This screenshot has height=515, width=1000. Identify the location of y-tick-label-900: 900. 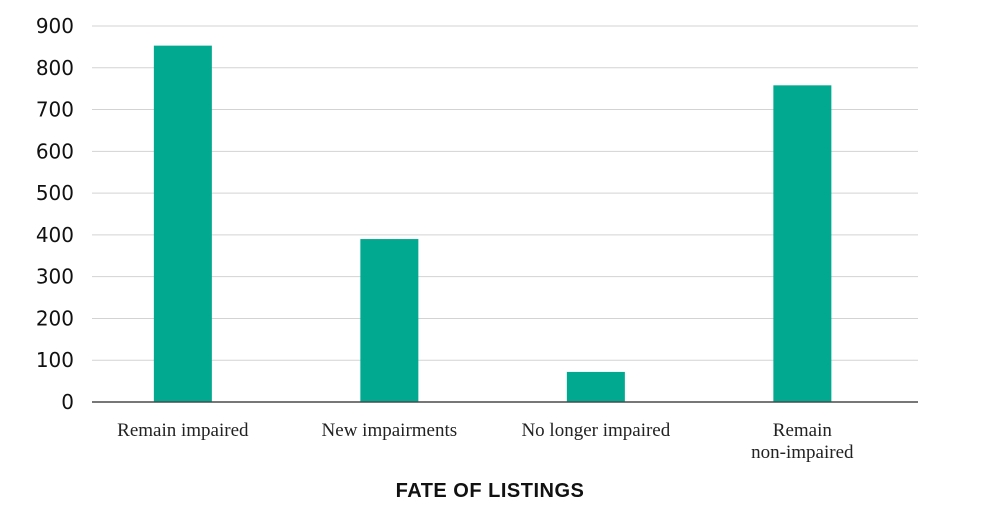
(55, 26).